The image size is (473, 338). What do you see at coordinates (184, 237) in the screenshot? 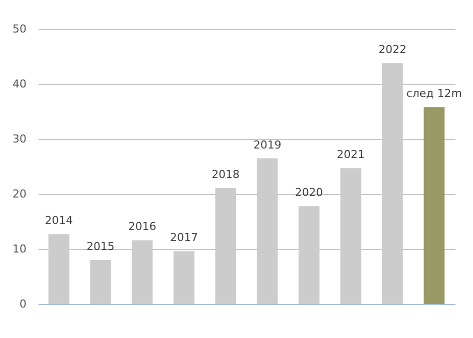
I see `x-tick-label: 2017` at bounding box center [184, 237].